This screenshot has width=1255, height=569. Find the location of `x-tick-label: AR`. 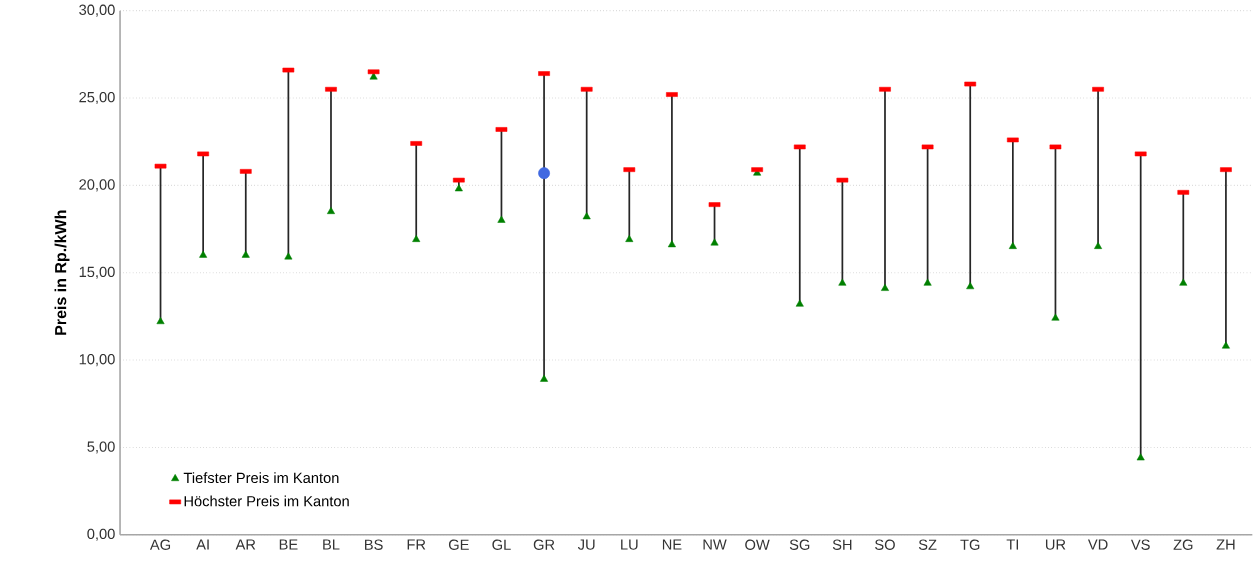

x-tick-label: AR is located at coordinates (245, 544).